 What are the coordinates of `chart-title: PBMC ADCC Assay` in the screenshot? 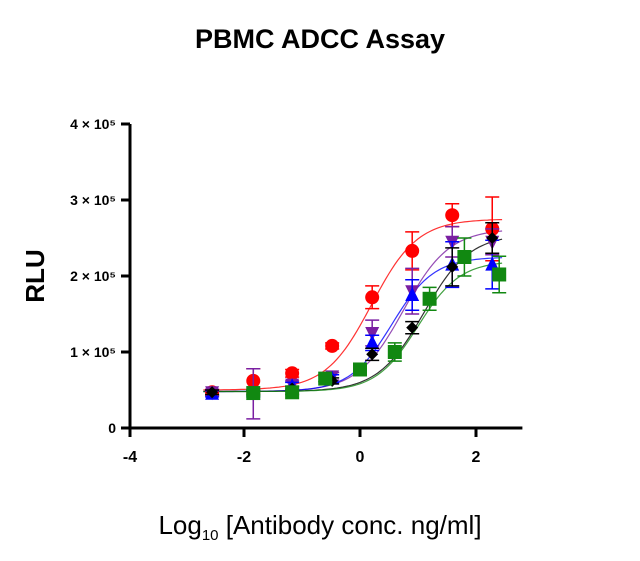 It's located at (320, 39).